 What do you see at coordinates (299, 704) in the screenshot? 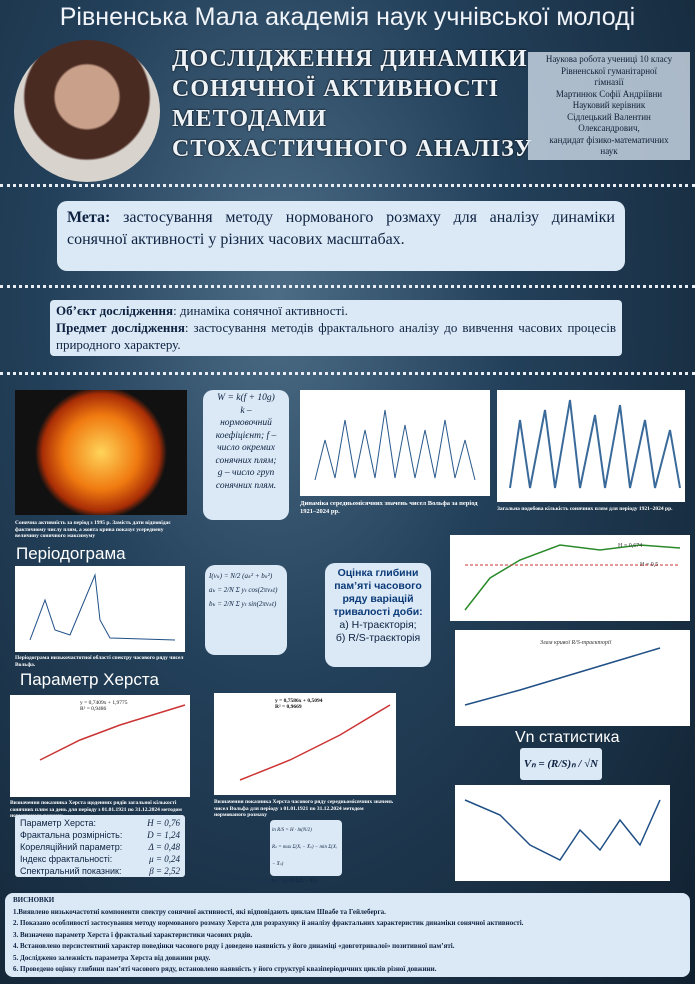
I see `chart-label: y = 0,7586x + 0,5094 R² = 0,9669` at bounding box center [299, 704].